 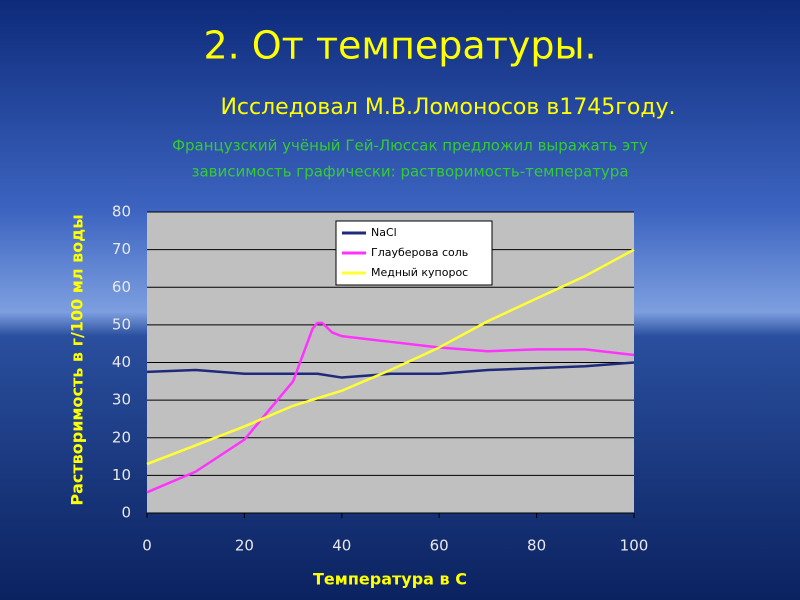 I want to click on y-axis-title: Растворимость в г/100 мл воды, so click(x=77, y=359).